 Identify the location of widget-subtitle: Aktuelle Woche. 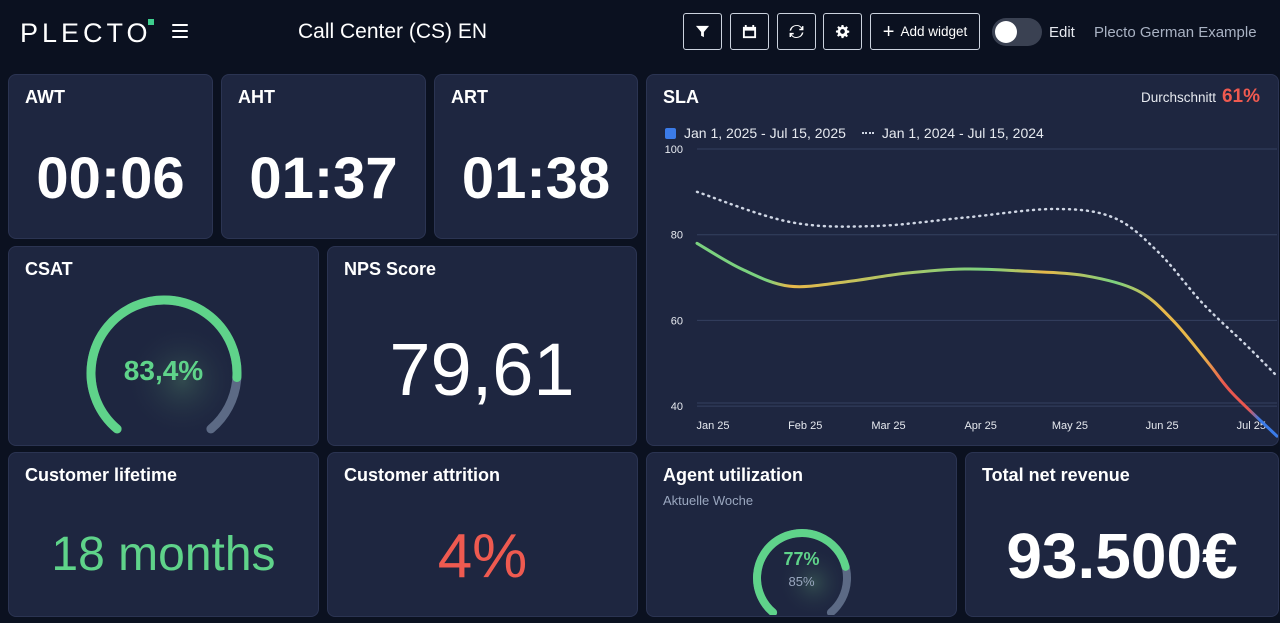
(708, 500).